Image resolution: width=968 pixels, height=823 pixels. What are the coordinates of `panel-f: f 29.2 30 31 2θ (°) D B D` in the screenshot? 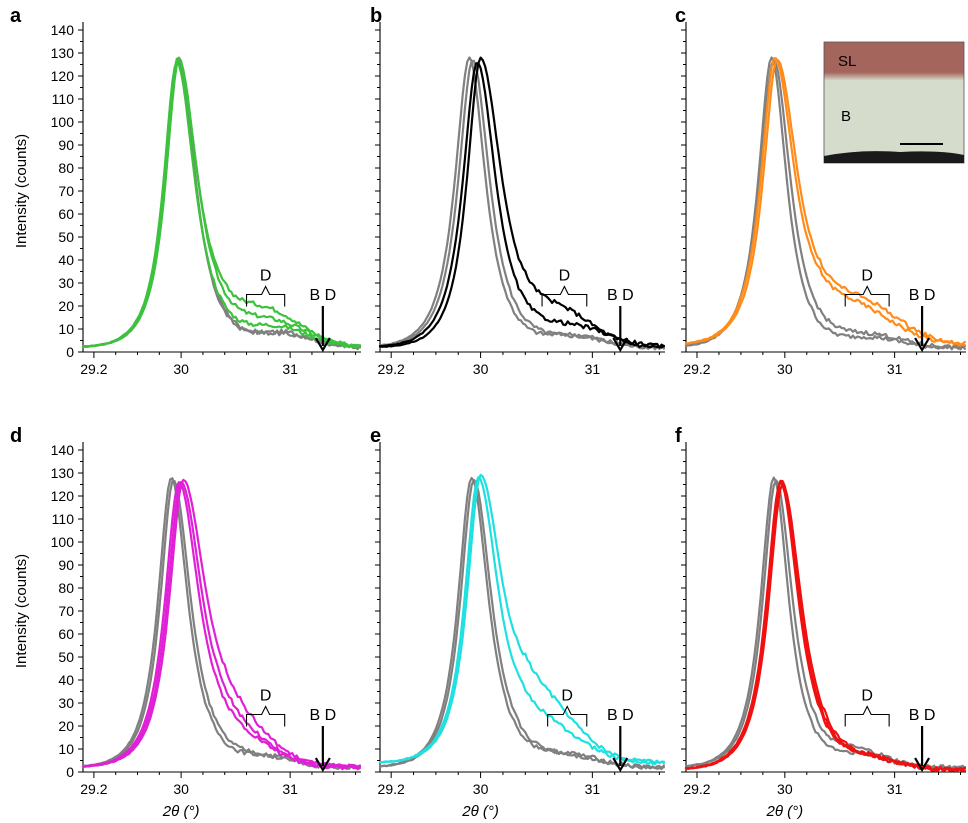 It's located at (820, 622).